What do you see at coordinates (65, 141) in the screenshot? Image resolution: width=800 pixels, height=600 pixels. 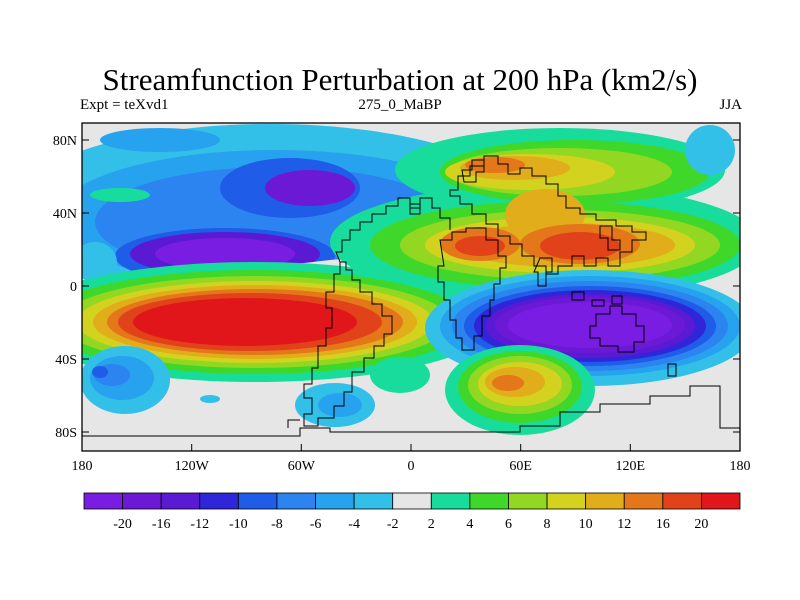 I see `lat-label: 80N` at bounding box center [65, 141].